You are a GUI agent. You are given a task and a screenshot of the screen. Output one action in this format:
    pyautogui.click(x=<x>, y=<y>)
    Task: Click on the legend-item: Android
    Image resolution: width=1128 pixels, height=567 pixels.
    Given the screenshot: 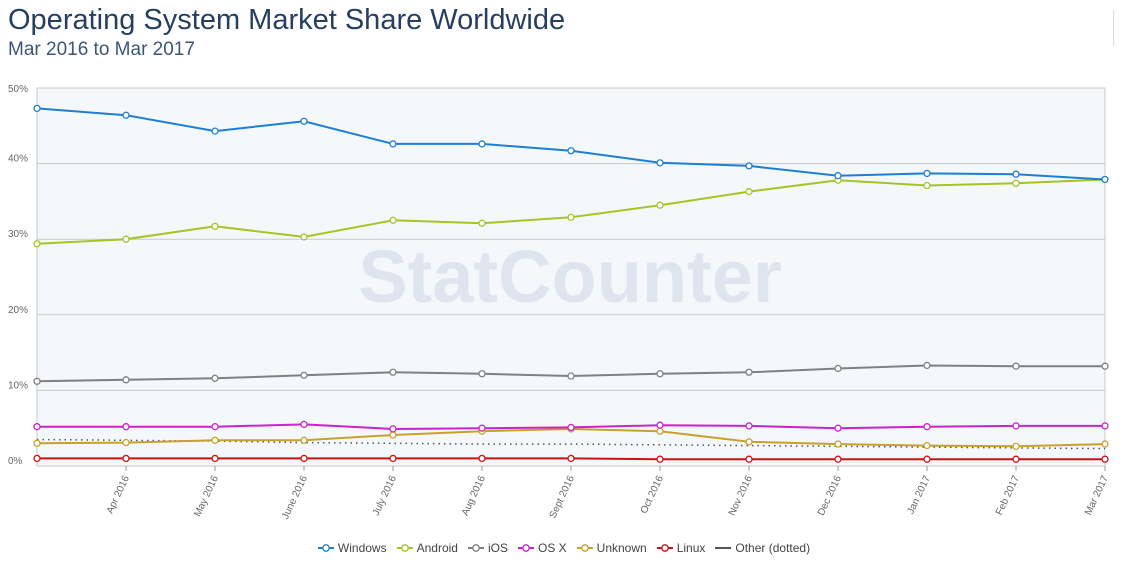 What is the action you would take?
    pyautogui.click(x=427, y=548)
    